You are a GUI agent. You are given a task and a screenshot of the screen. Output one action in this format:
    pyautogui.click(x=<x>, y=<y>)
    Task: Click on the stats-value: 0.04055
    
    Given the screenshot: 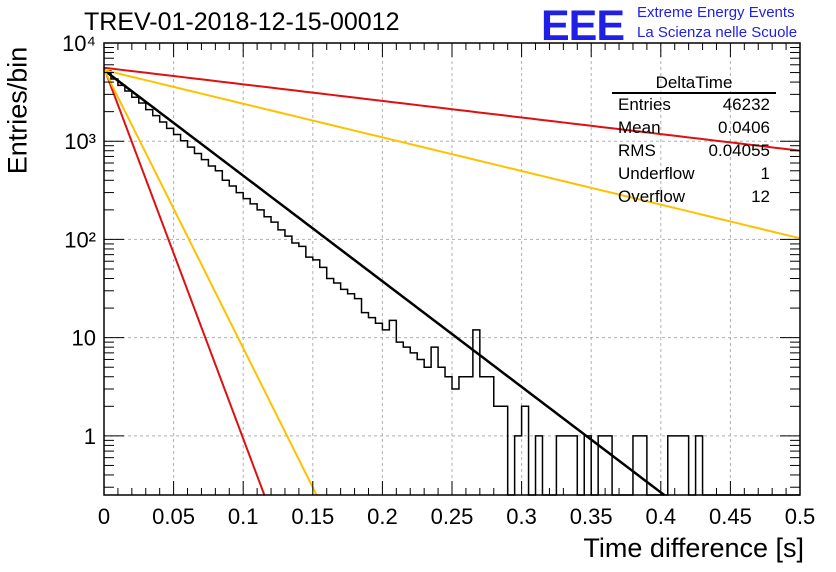 What is the action you would take?
    pyautogui.click(x=739, y=150)
    